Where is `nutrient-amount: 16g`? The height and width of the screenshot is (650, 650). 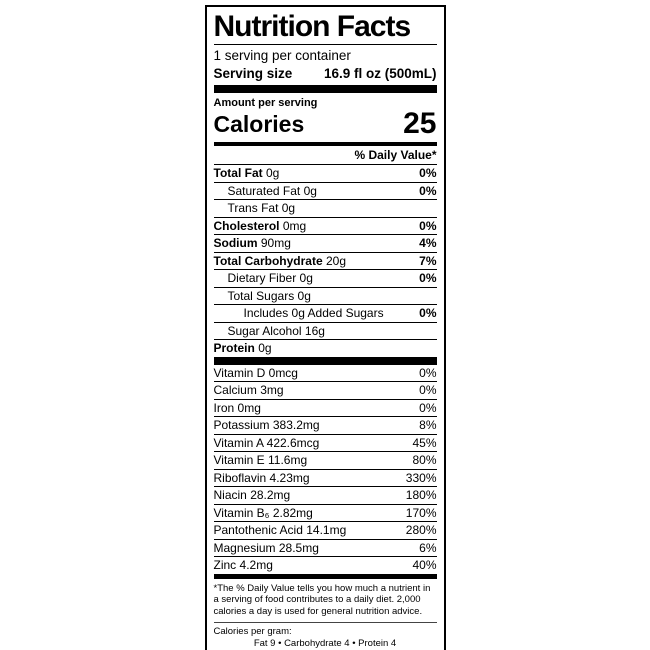
nutrient-amount: 16g is located at coordinates (314, 330).